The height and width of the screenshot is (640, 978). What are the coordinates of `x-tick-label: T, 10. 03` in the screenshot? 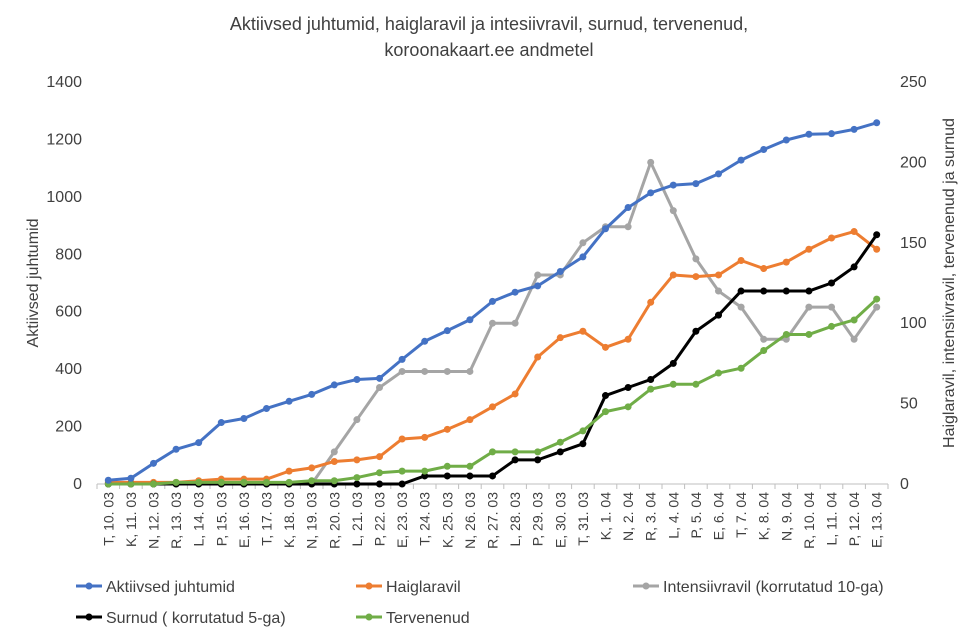 It's located at (108, 519).